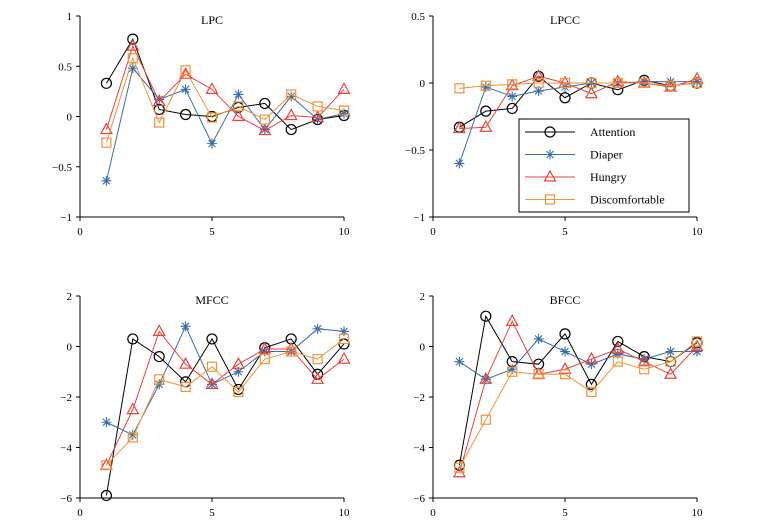 Image resolution: width=771 pixels, height=528 pixels. What do you see at coordinates (595, 200) in the screenshot?
I see `legend-item-discomfortable: Discomfortable` at bounding box center [595, 200].